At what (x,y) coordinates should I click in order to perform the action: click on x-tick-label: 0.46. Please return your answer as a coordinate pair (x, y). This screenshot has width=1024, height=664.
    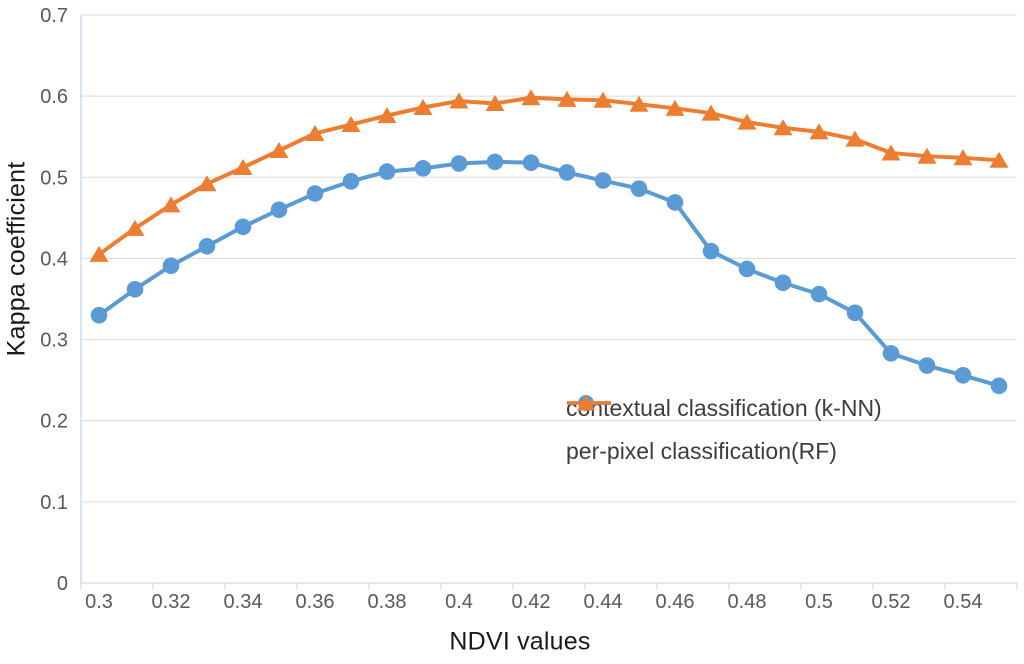
    Looking at the image, I should click on (675, 602).